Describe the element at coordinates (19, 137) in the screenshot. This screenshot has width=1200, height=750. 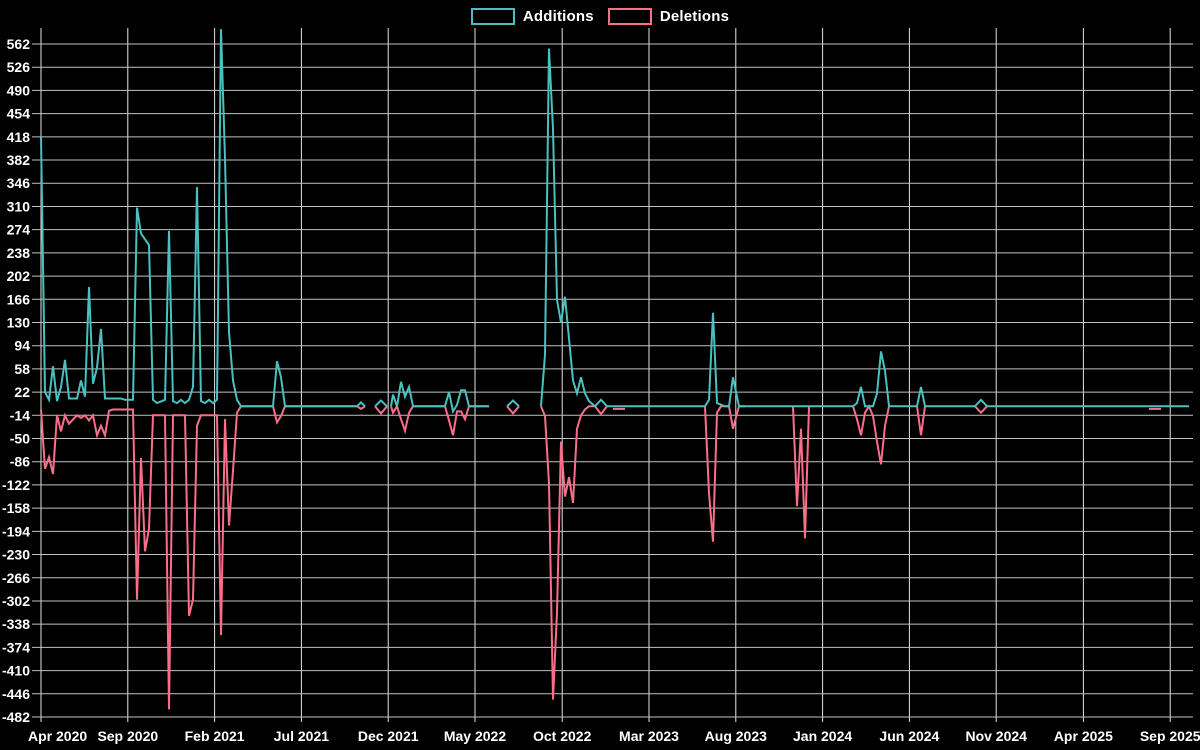
I see `y-axis-tick-label: 418` at that location.